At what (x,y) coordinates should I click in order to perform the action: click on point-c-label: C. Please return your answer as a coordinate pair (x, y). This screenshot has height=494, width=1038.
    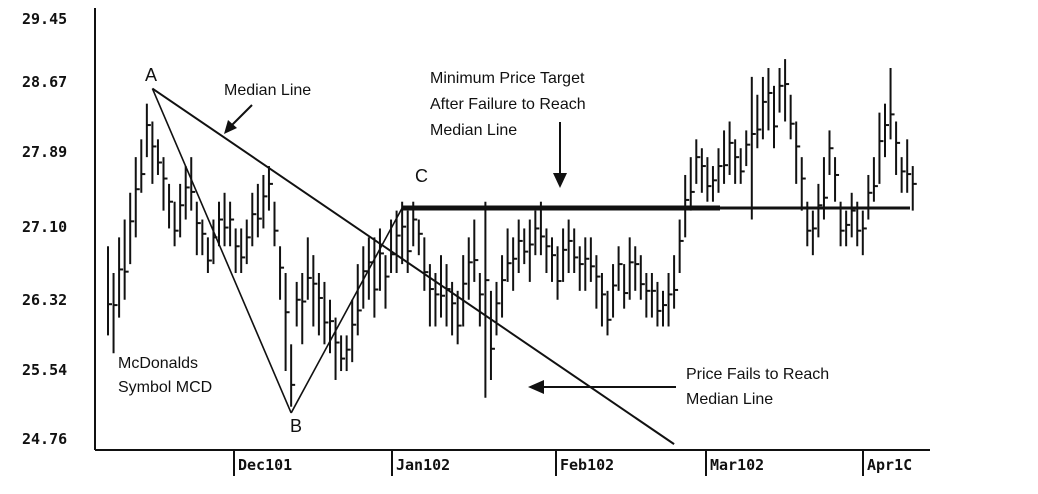
    Looking at the image, I should click on (421, 176).